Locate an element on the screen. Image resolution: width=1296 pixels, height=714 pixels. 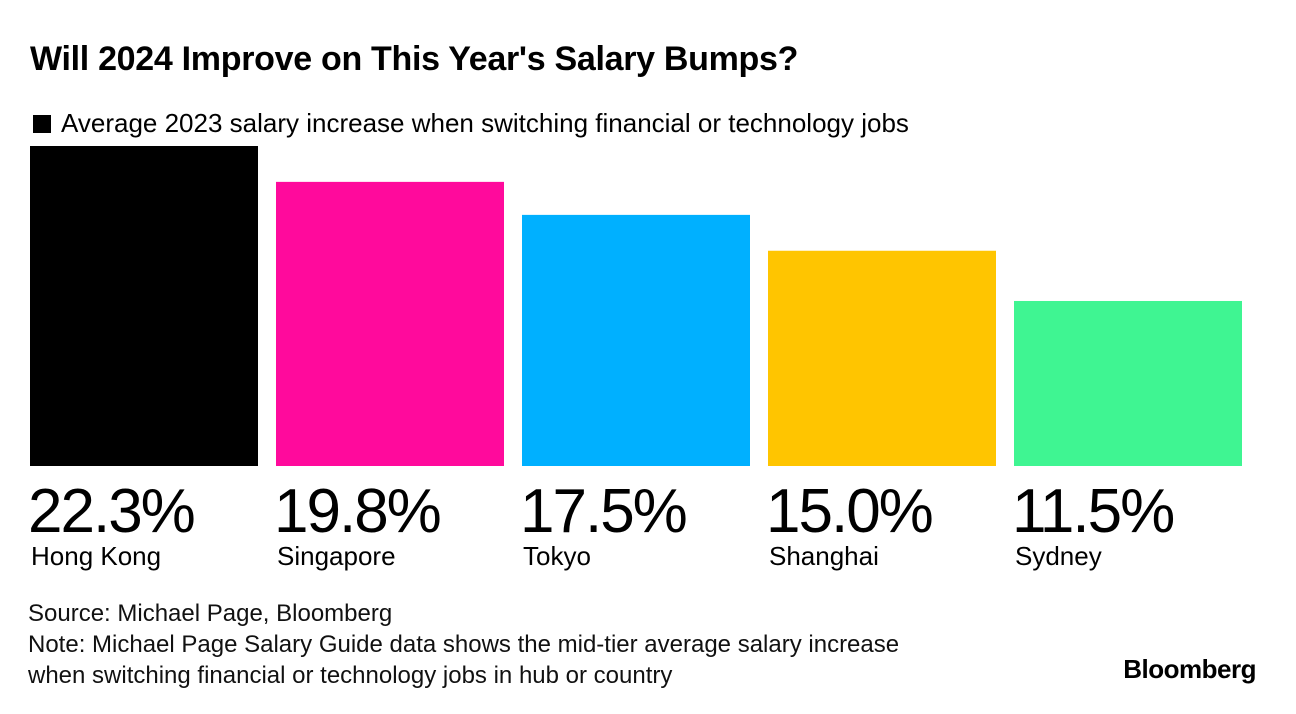
value-label: 17.5% is located at coordinates (604, 511).